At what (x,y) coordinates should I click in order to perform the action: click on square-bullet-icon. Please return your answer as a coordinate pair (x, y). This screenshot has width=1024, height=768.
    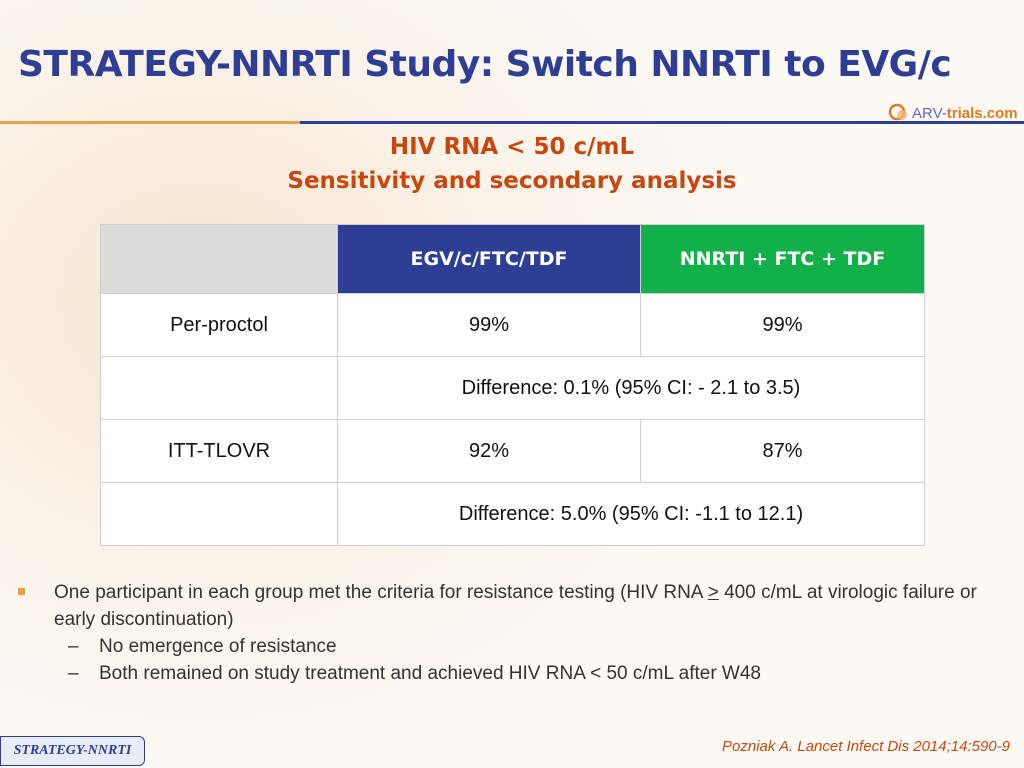
    Looking at the image, I should click on (21, 591).